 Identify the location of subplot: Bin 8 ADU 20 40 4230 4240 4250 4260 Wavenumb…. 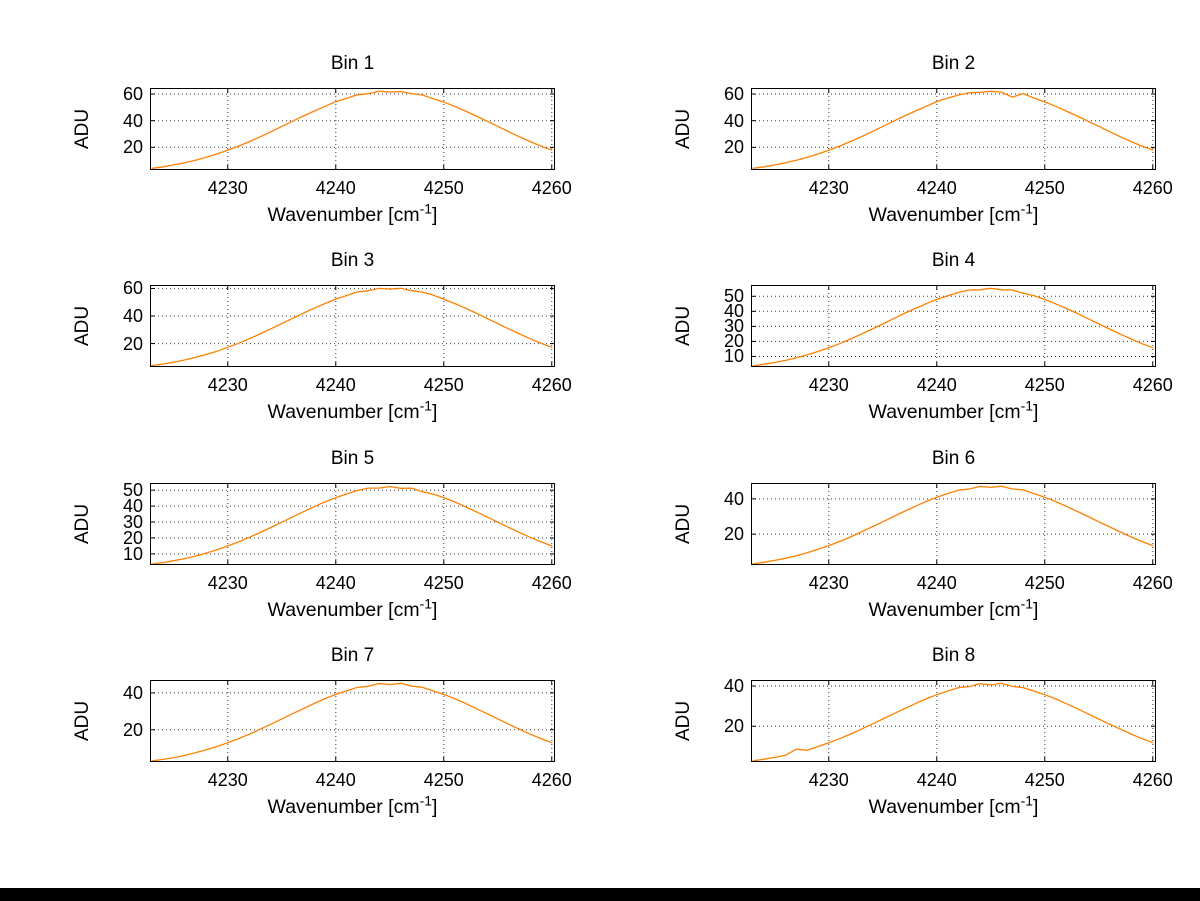
(923, 731).